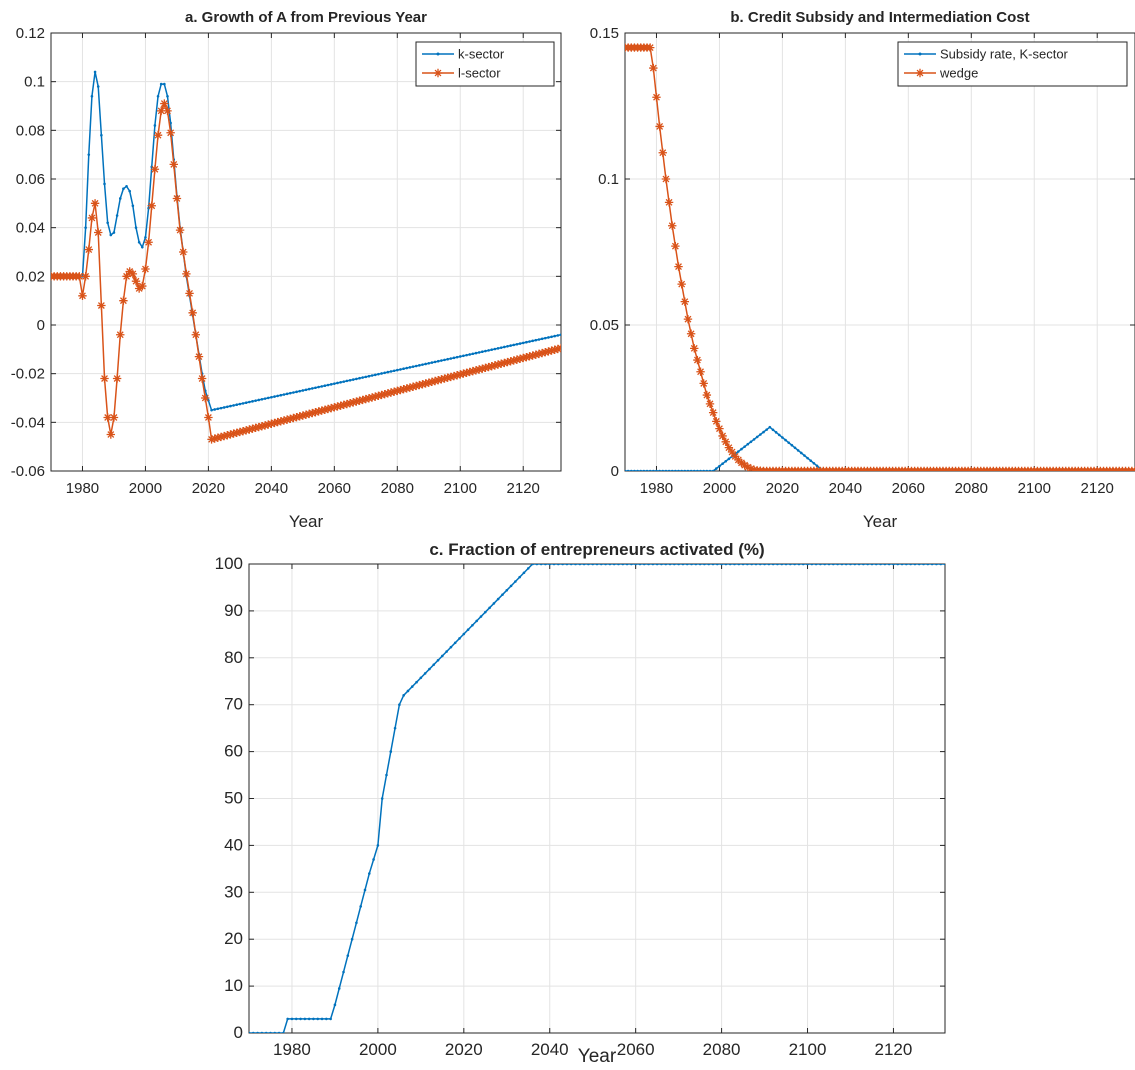 The image size is (1135, 1070). I want to click on y-tick-label: -0.06, so click(28, 471).